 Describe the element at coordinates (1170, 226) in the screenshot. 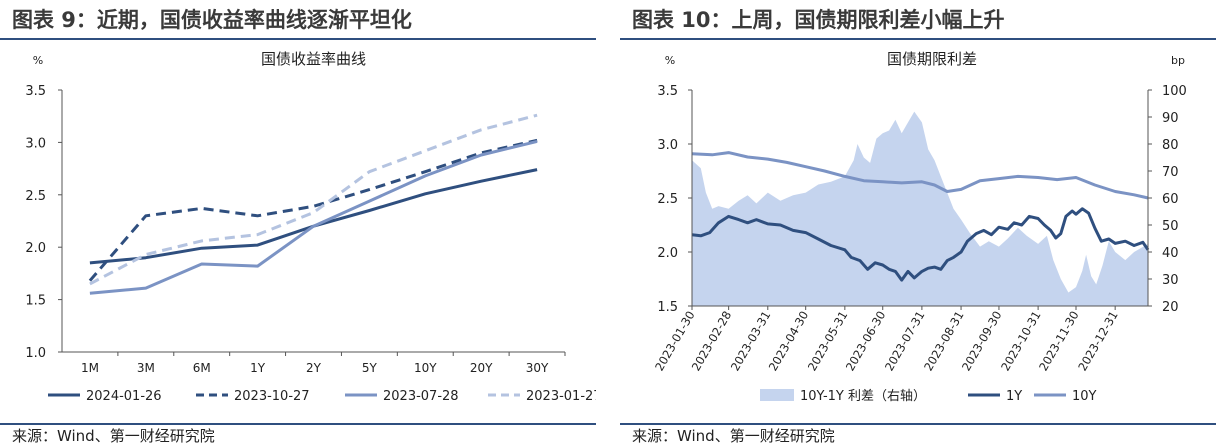

I see `y-right-tick-label: 50` at that location.